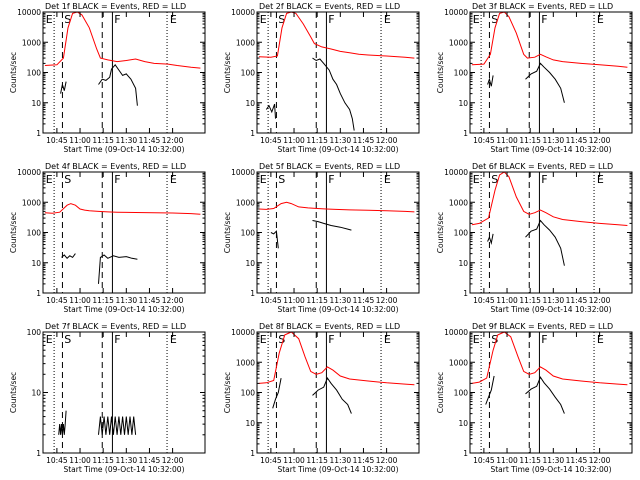  What do you see at coordinates (542, 166) in the screenshot?
I see `panel-title: Det 6f BLACK = Events, RED = LLD` at bounding box center [542, 166].